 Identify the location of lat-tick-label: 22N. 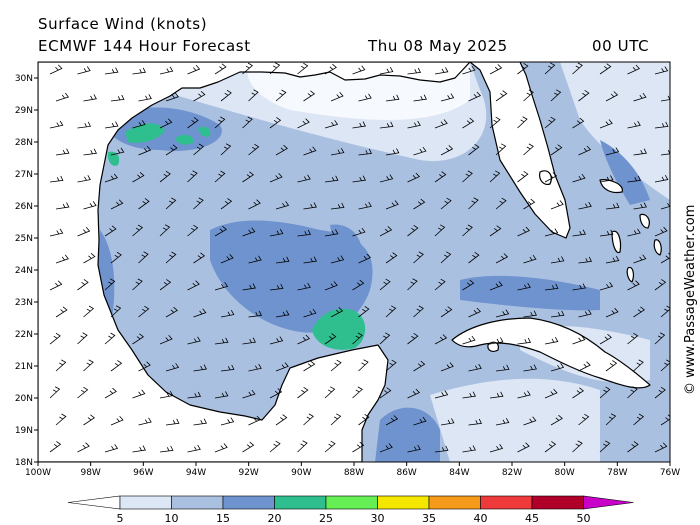
(24, 335).